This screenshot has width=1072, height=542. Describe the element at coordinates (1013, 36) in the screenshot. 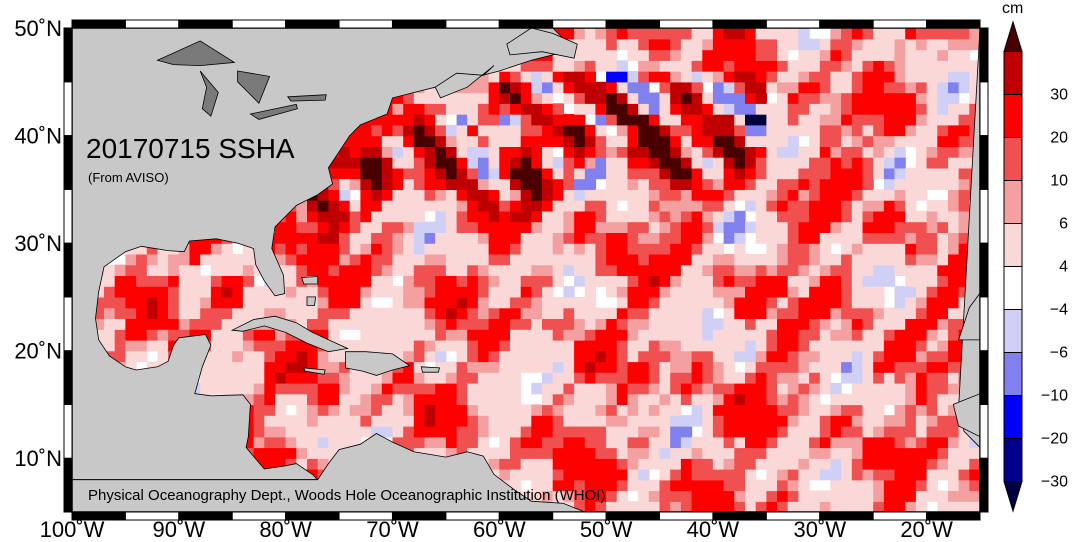

I see `colorbar-top-triangle` at that location.